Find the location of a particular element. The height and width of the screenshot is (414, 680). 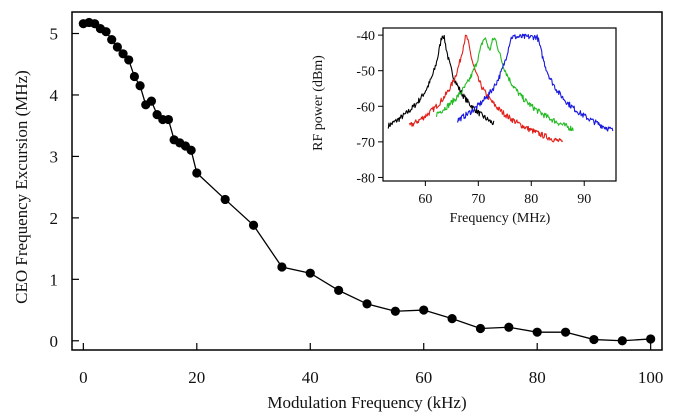

inset-y-tick-label: -50 is located at coordinates (365, 72).